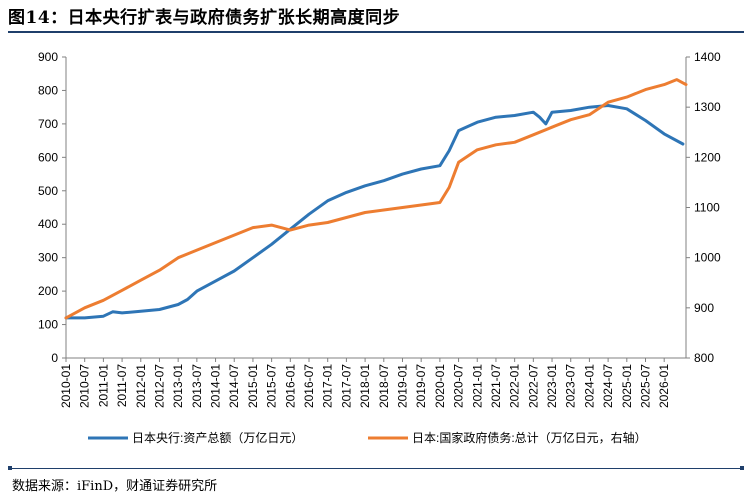  Describe the element at coordinates (309, 386) in the screenshot. I see `x-tick-label: 2016-07` at that location.